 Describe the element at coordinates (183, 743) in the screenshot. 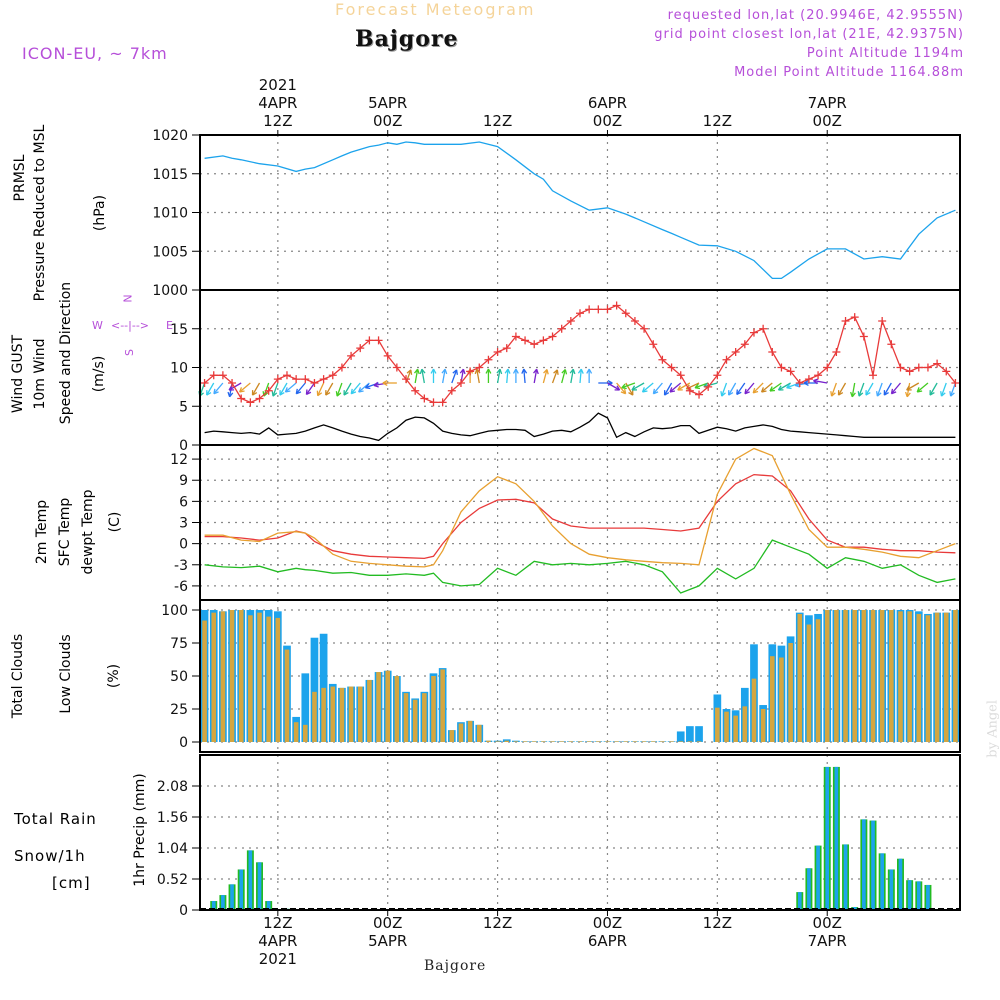

I see `clouds-ytick-label: 0` at that location.